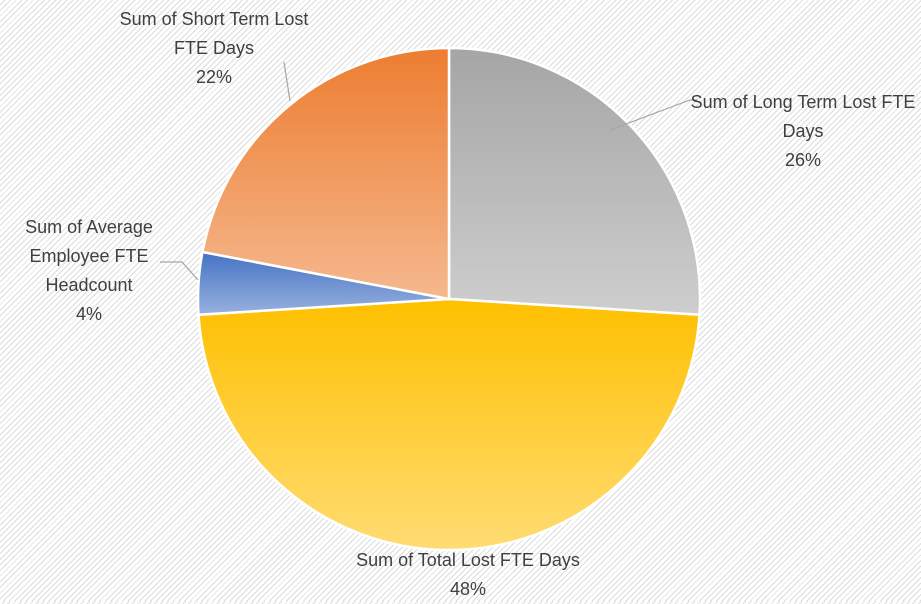 This screenshot has width=921, height=604. Describe the element at coordinates (214, 33) in the screenshot. I see `category-label: Sum of Short Term Lost FTE Days` at that location.